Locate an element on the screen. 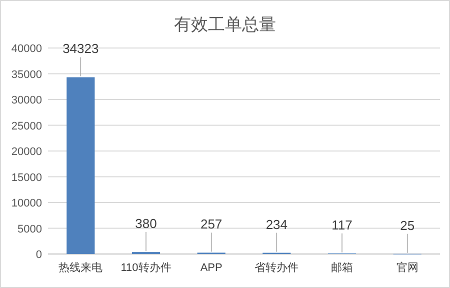  x-tick-label: 110转办件 is located at coordinates (146, 267).